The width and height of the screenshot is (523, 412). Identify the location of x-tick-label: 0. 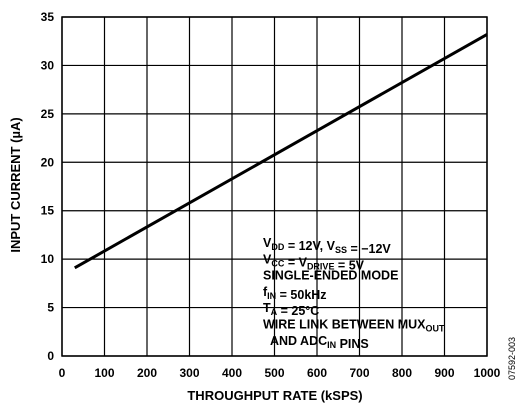
(62, 373).